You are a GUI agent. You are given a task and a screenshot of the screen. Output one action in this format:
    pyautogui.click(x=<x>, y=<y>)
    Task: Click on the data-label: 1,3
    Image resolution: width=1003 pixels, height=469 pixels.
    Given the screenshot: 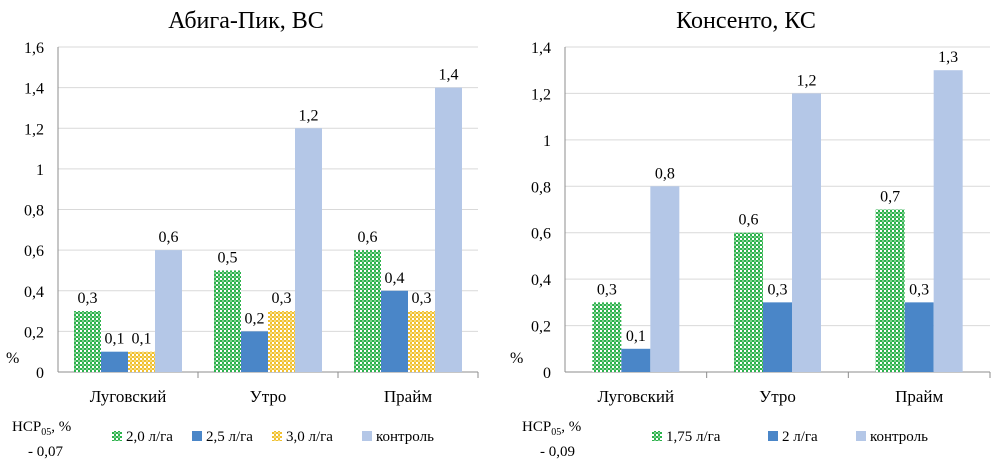 What is the action you would take?
    pyautogui.click(x=948, y=57)
    